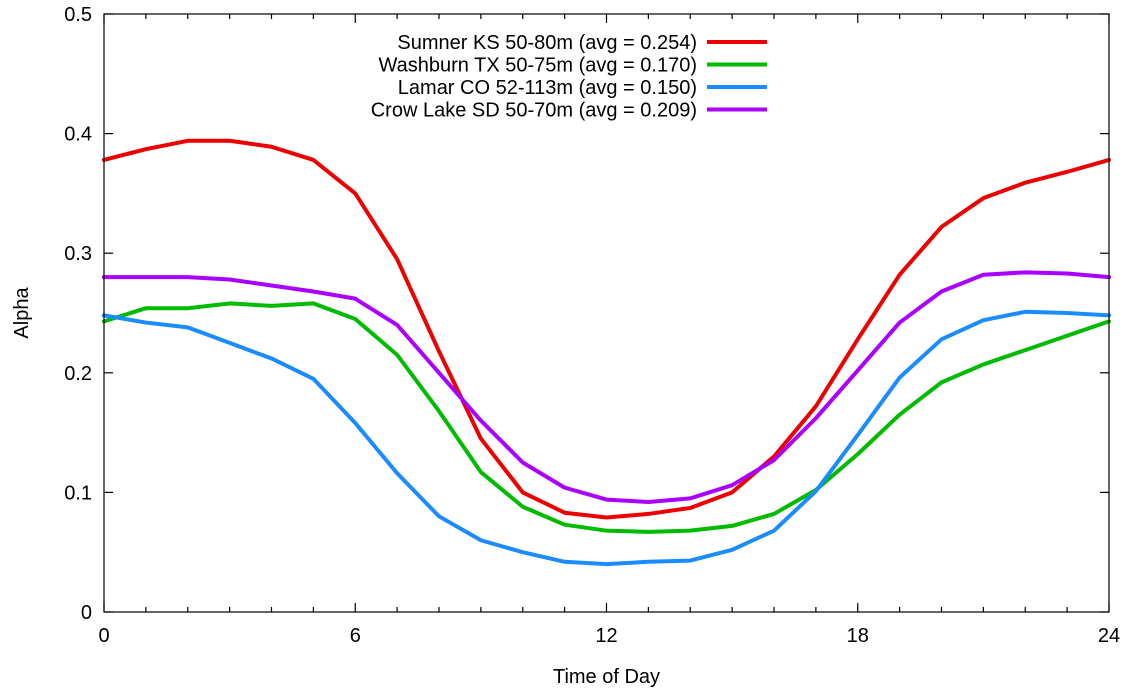 Image resolution: width=1130 pixels, height=692 pixels. What do you see at coordinates (534, 111) in the screenshot?
I see `legend-label-4: Crow Lake SD 50-70m (avg = 0.209)` at bounding box center [534, 111].